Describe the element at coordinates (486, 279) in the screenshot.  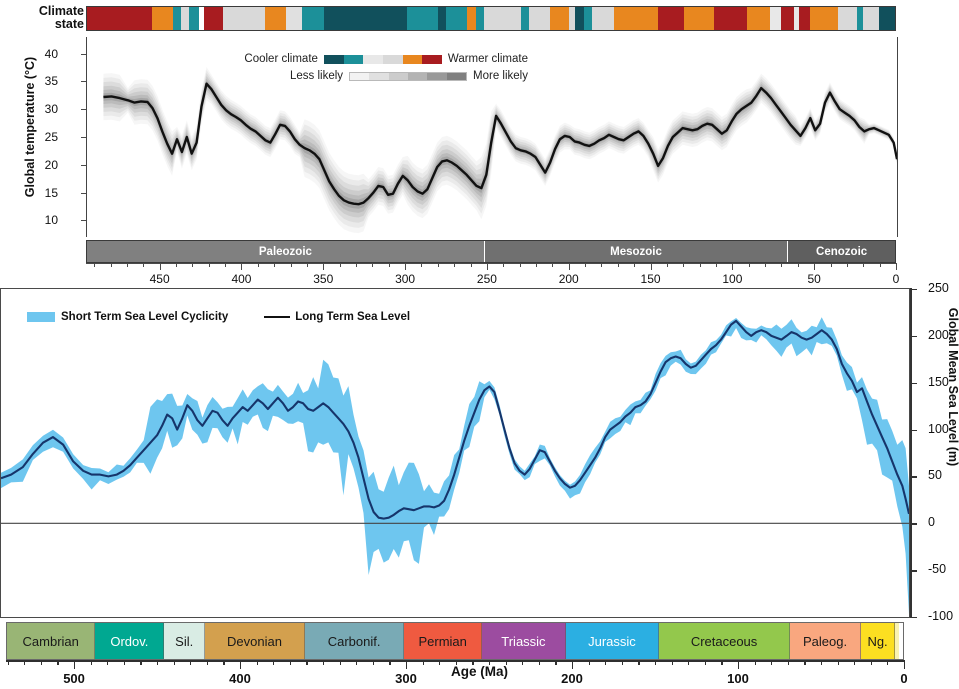
I see `top-axis-tick-label: 250` at that location.